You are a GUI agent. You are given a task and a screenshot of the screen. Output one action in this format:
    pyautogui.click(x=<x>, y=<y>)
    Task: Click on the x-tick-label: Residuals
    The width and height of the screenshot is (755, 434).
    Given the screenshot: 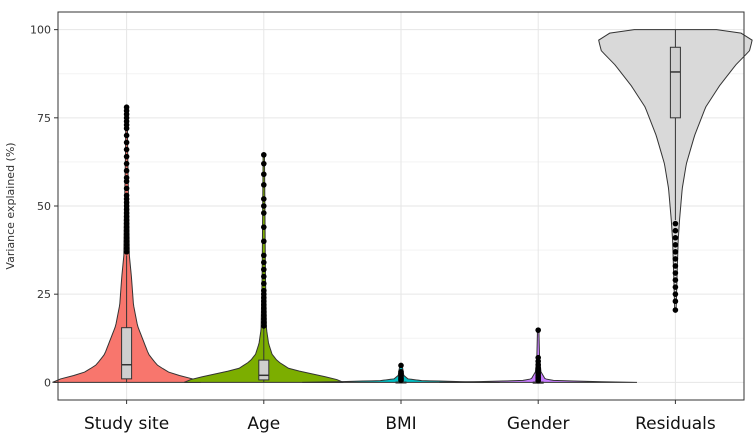 What is the action you would take?
    pyautogui.click(x=675, y=424)
    